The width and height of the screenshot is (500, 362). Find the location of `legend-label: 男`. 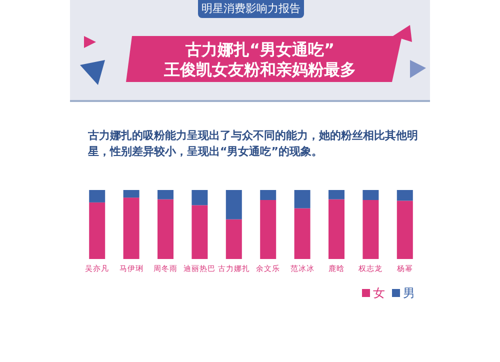

legend-label: 男 is located at coordinates (409, 293).